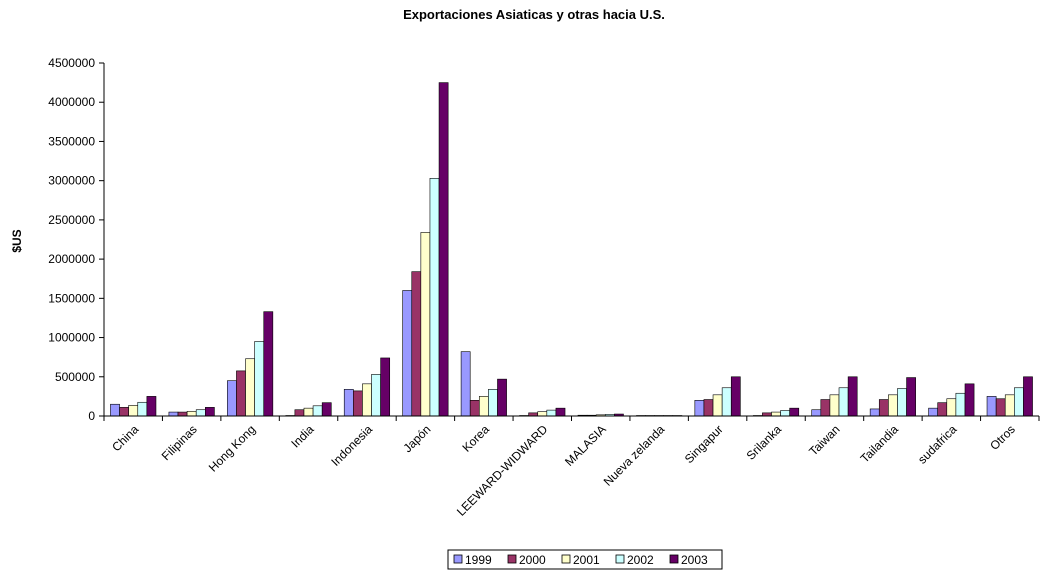  Describe the element at coordinates (1002, 437) in the screenshot. I see `x-tick-label: Otros` at that location.